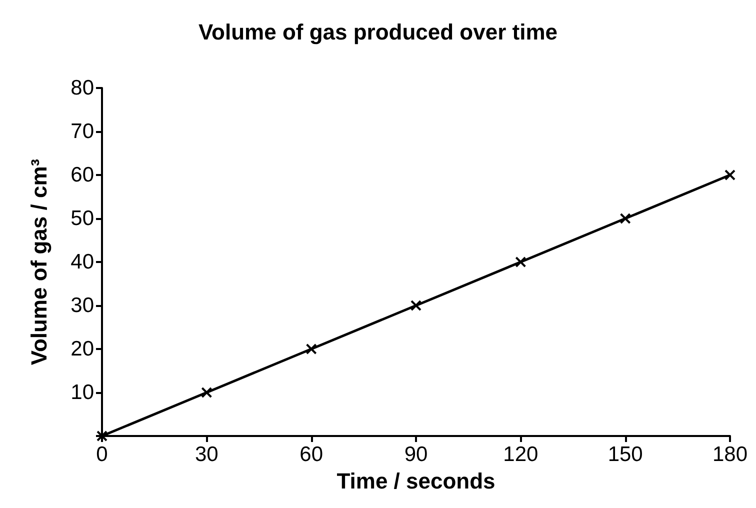 Image resolution: width=756 pixels, height=508 pixels. Describe the element at coordinates (206, 454) in the screenshot. I see `x-tick-label: 30` at that location.